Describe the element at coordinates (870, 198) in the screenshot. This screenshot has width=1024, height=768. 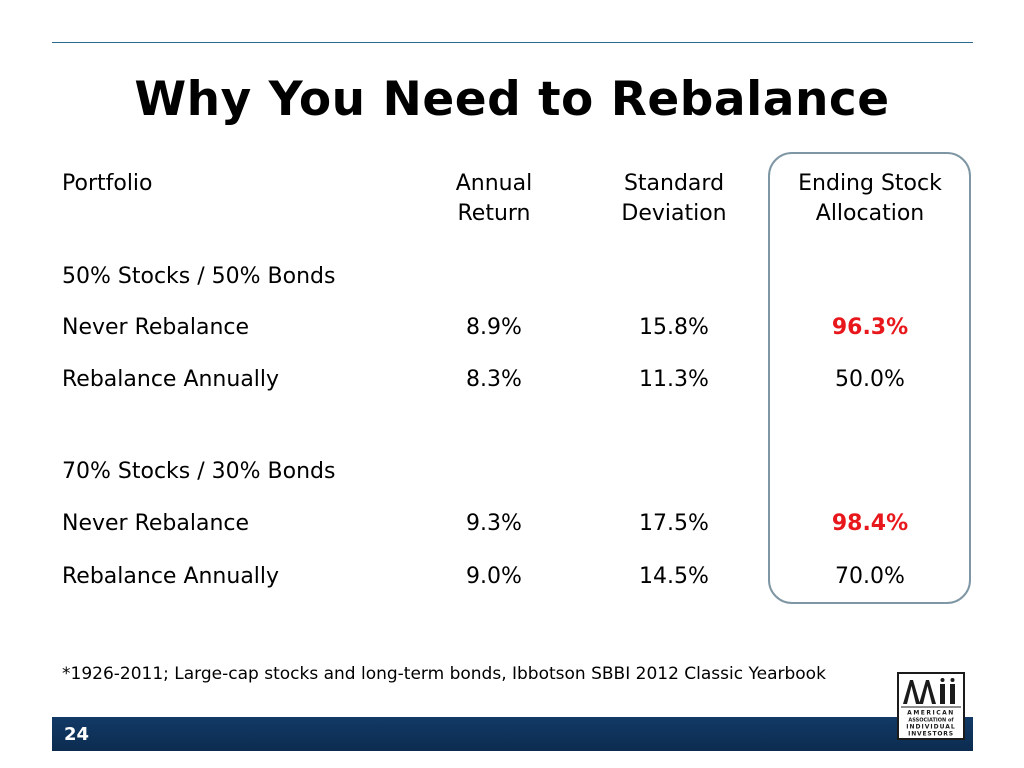
I see `header-ending-stock-allocation: Ending Stock Allocation` at that location.